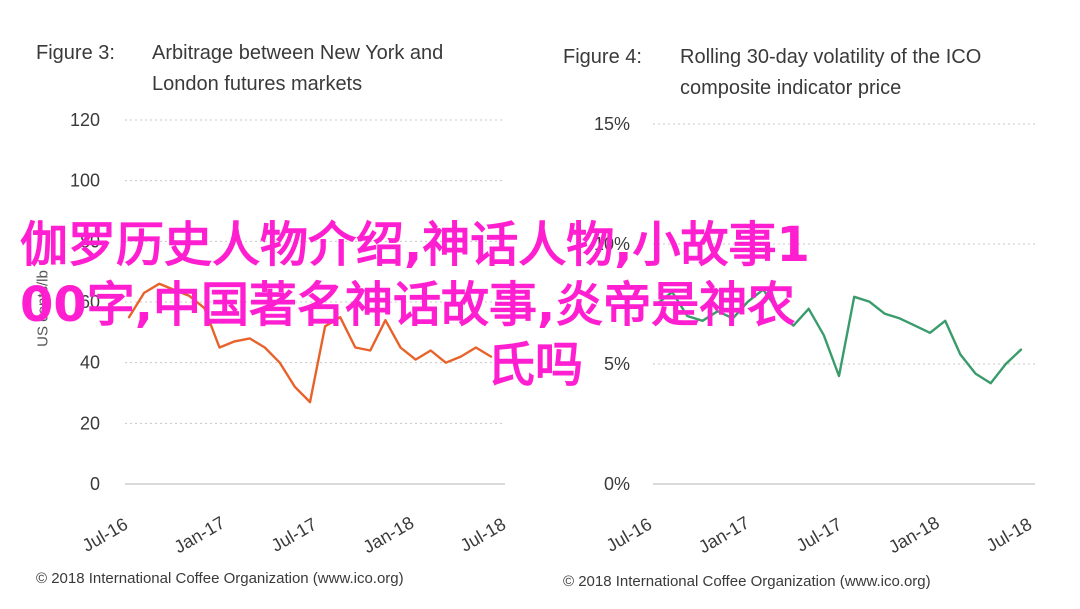 The width and height of the screenshot is (1080, 609). What do you see at coordinates (75, 53) in the screenshot?
I see `figure-3-label: Figure 3:` at bounding box center [75, 53].